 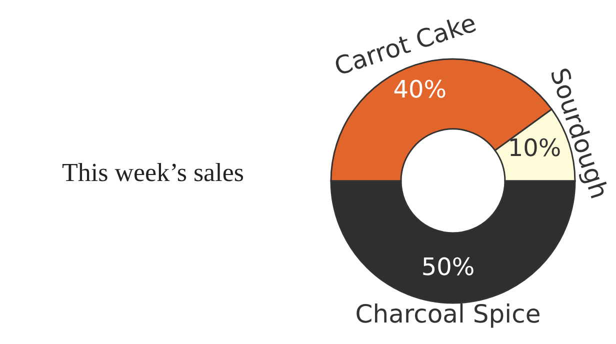 I want to click on text: This week’s sales, so click(x=153, y=173).